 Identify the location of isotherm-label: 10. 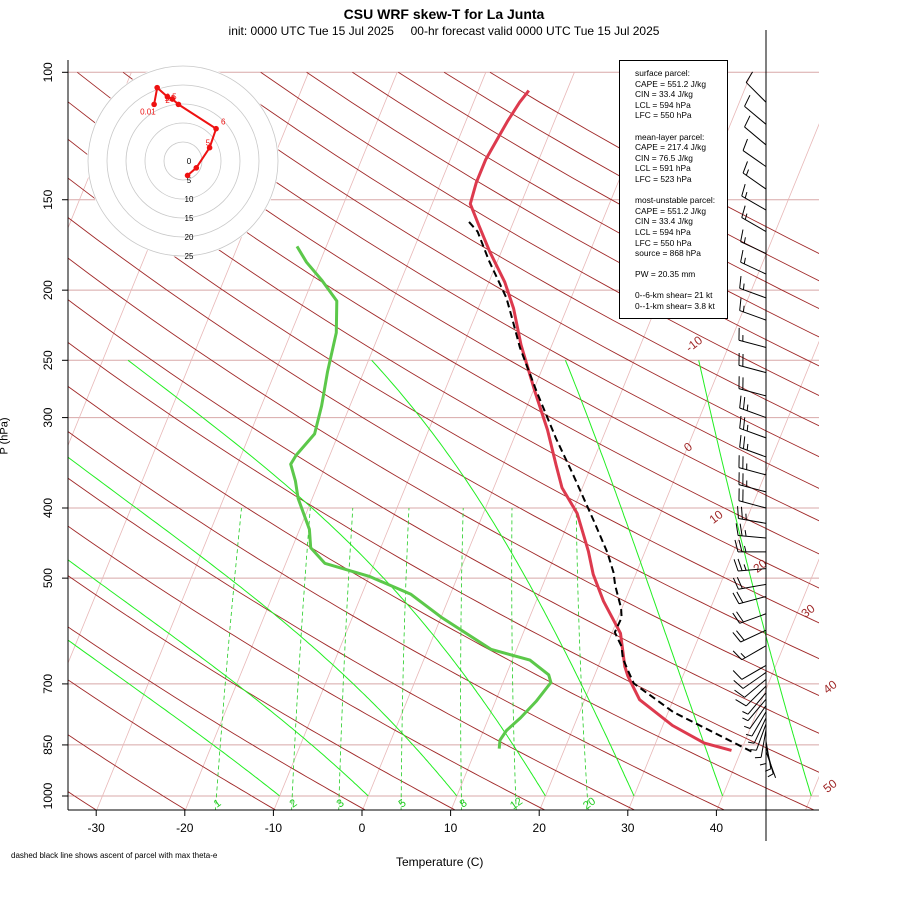
(715, 516).